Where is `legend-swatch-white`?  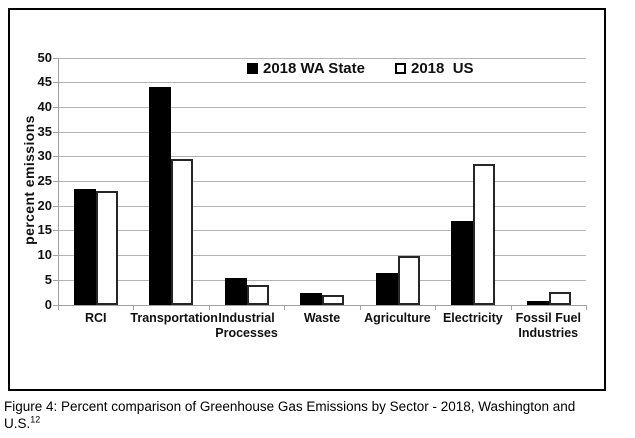 legend-swatch-white is located at coordinates (400, 68).